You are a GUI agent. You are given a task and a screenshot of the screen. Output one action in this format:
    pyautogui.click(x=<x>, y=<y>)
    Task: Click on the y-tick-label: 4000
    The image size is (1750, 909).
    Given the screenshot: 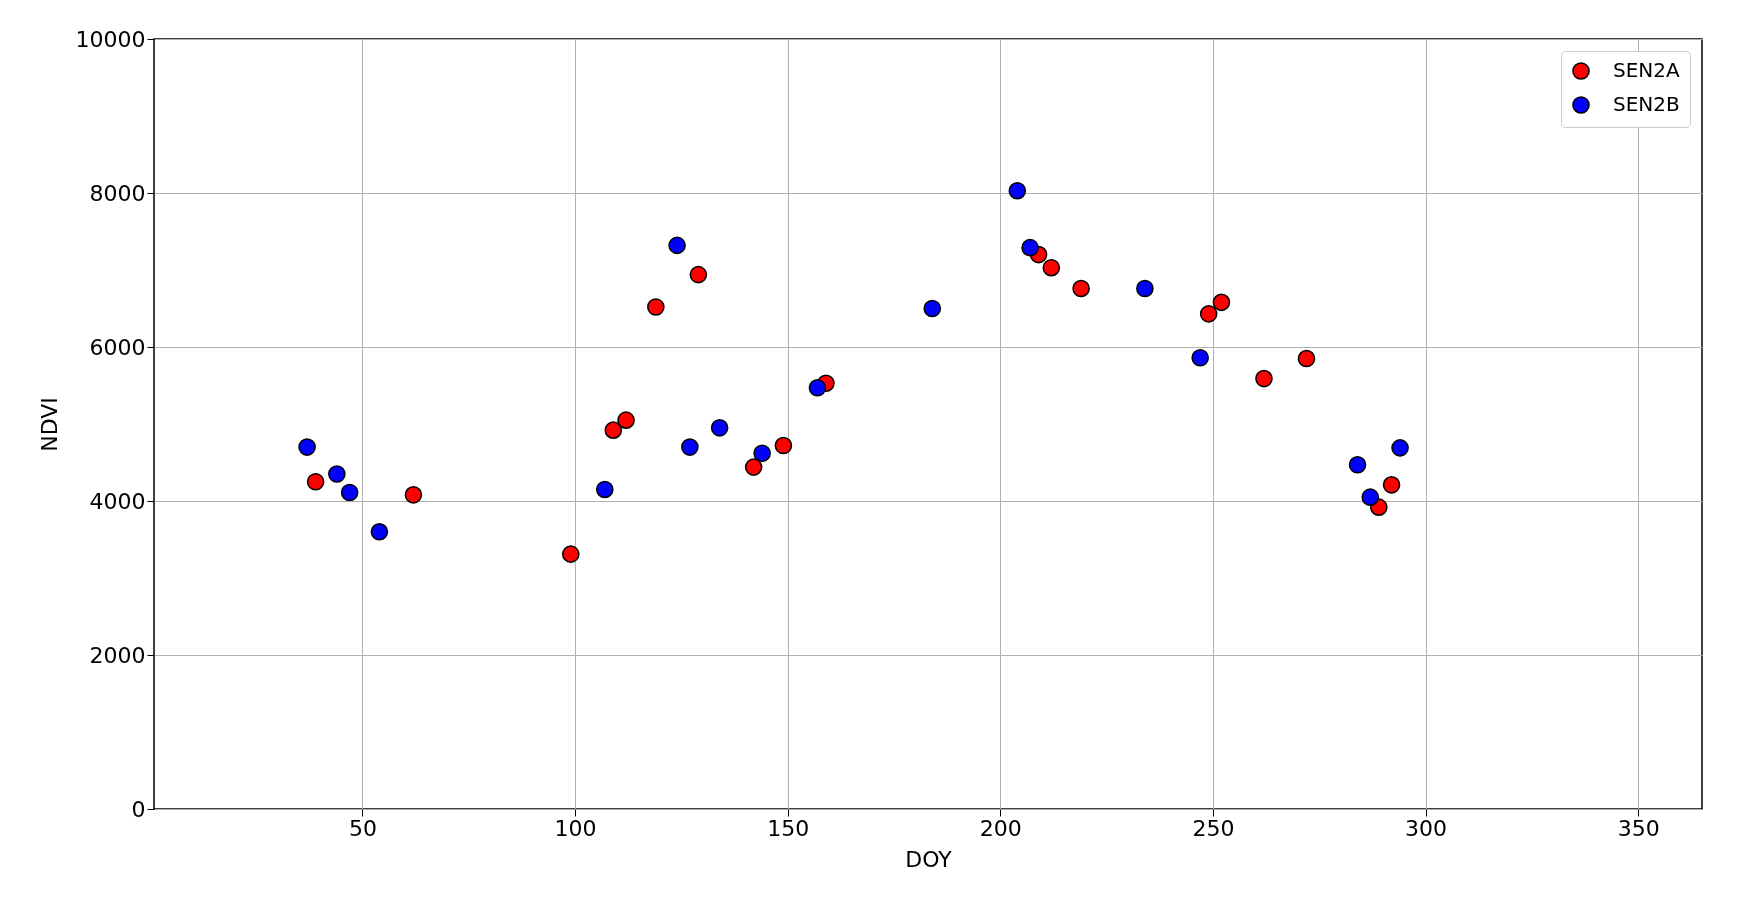 What is the action you would take?
    pyautogui.click(x=117, y=501)
    